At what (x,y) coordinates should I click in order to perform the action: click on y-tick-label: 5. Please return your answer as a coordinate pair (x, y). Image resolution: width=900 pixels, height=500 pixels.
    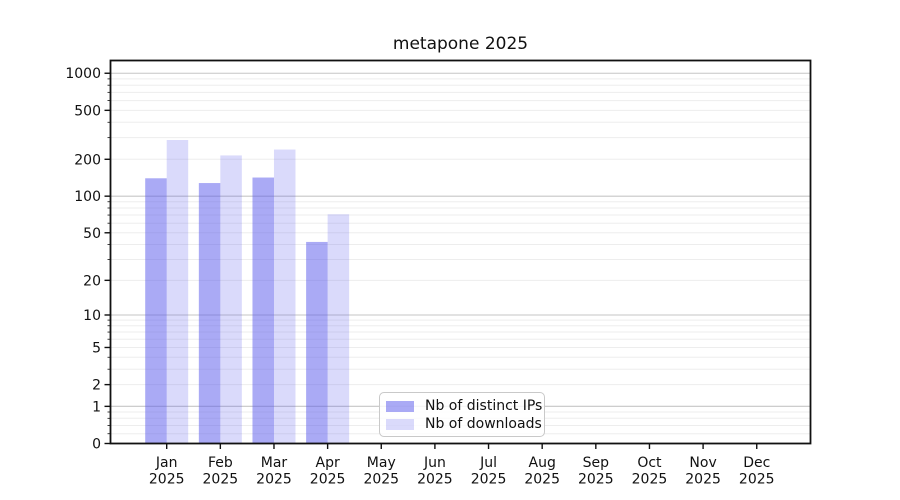
    Looking at the image, I should click on (96, 348).